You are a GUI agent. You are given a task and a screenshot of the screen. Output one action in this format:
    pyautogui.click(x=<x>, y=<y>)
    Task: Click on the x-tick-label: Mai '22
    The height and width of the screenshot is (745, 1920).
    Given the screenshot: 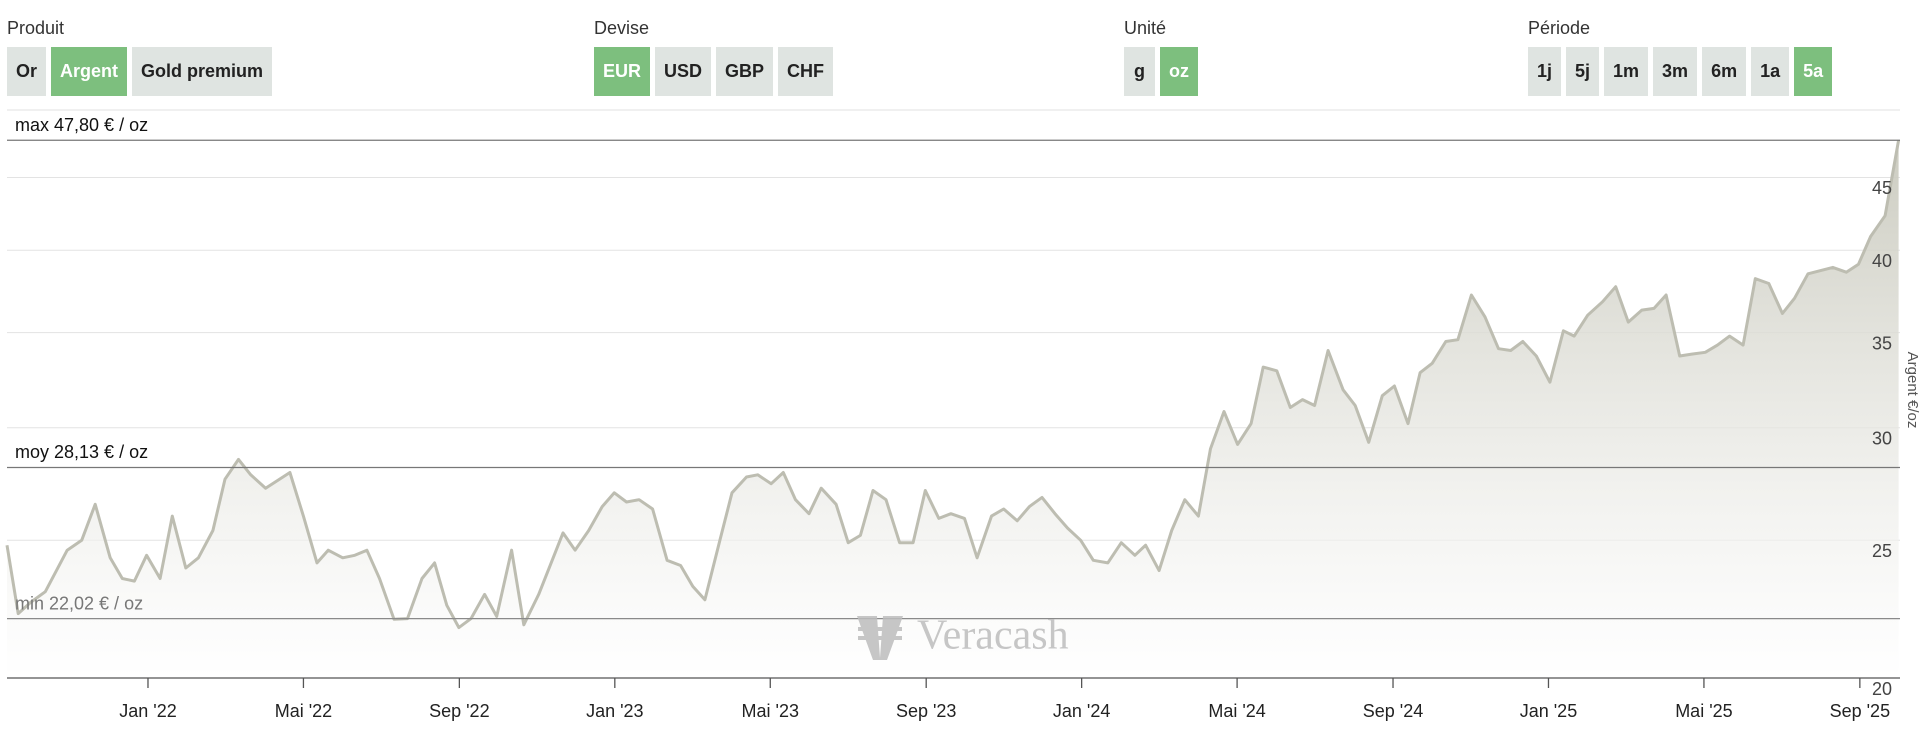 What is the action you would take?
    pyautogui.click(x=303, y=711)
    